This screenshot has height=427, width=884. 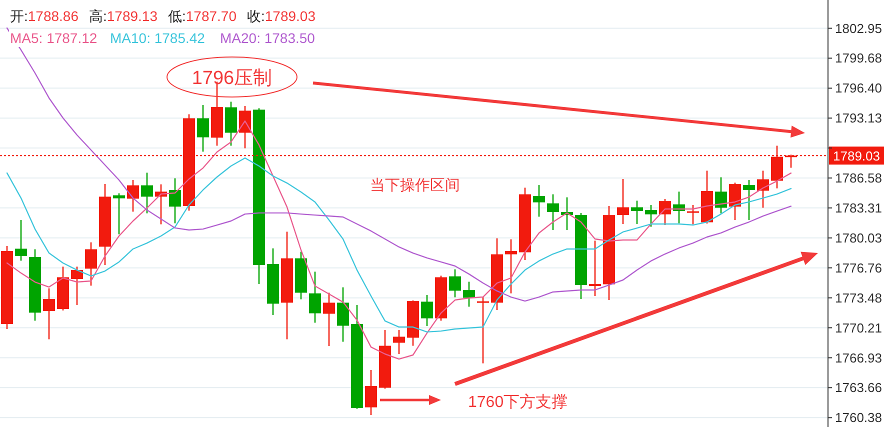 What do you see at coordinates (162, 38) in the screenshot?
I see `legend: MA5: 1787.12 MA10: 1785.42 MA20: 1783.50` at bounding box center [162, 38].